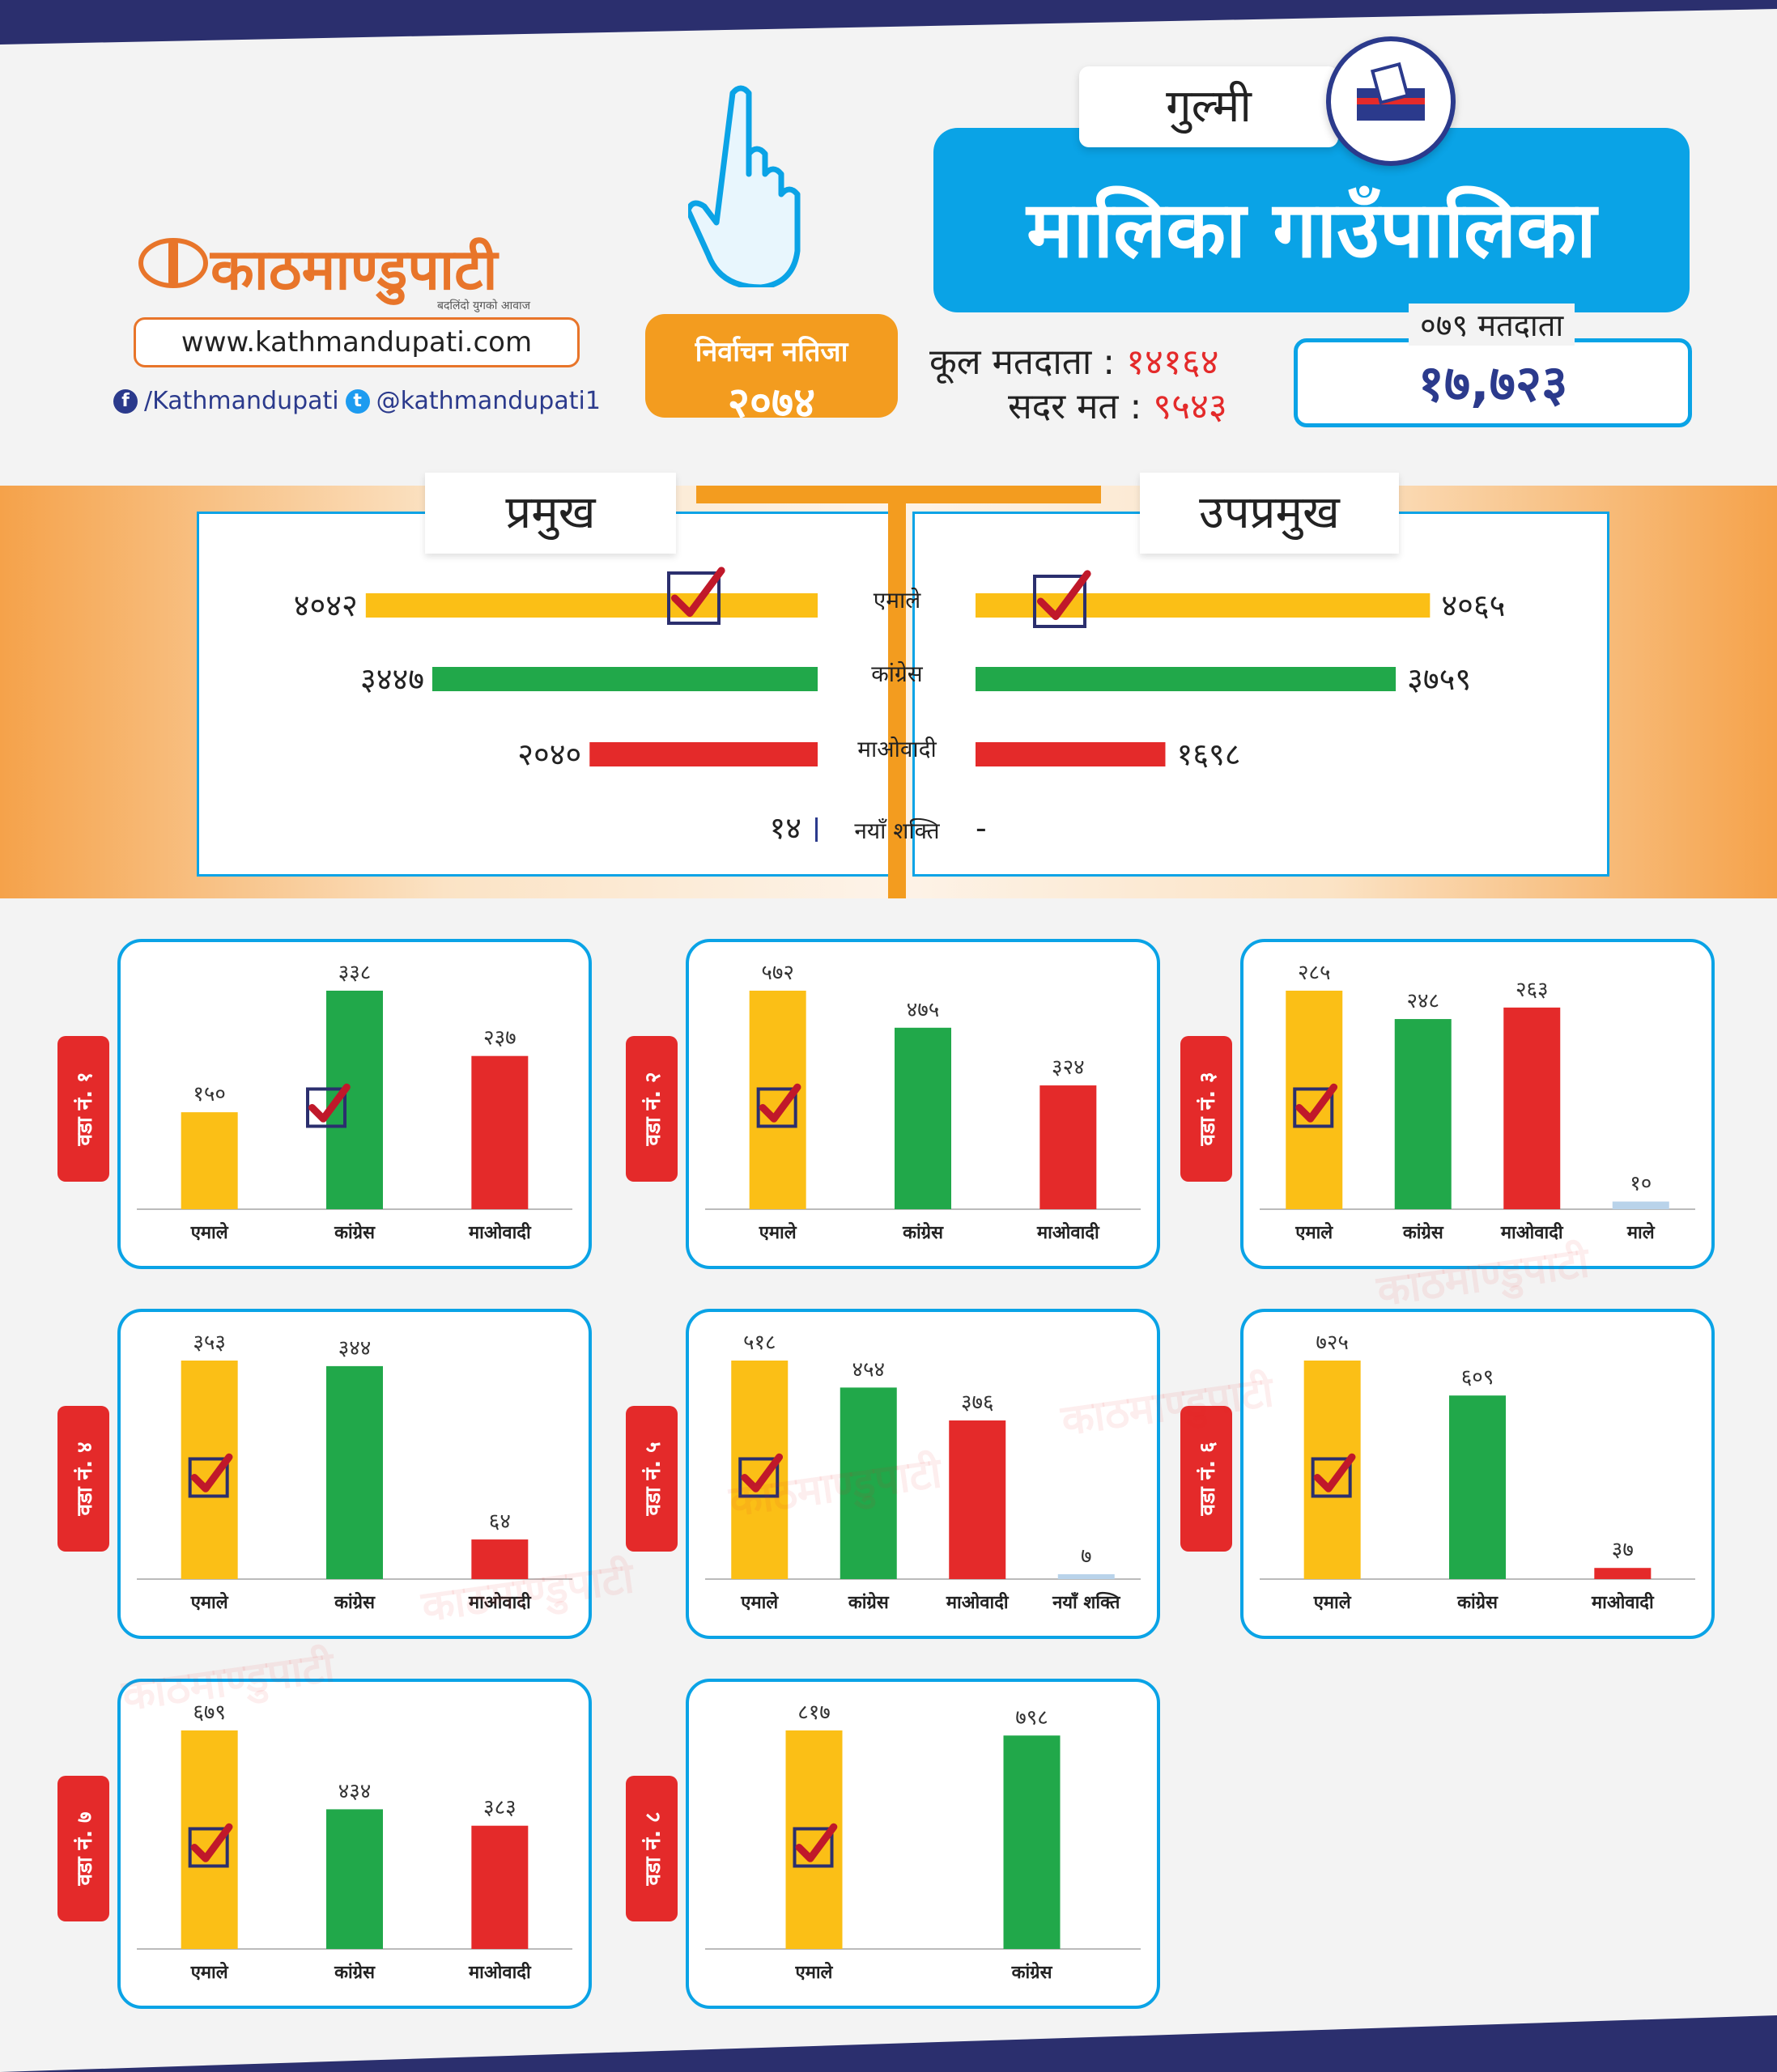  Describe the element at coordinates (652, 1479) in the screenshot. I see `ward-tab: वडा नं. ५` at that location.